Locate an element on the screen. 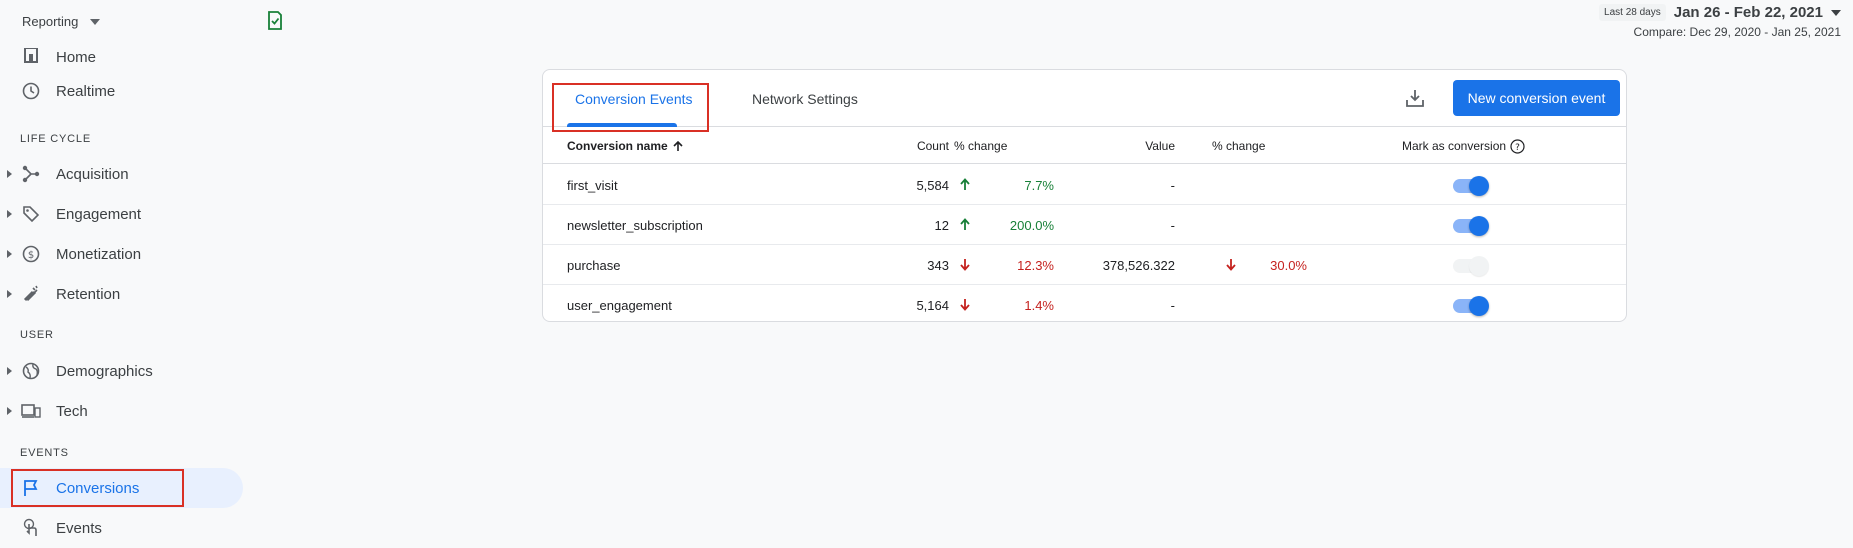 This screenshot has width=1853, height=548. column-header-value: Value is located at coordinates (1160, 146).